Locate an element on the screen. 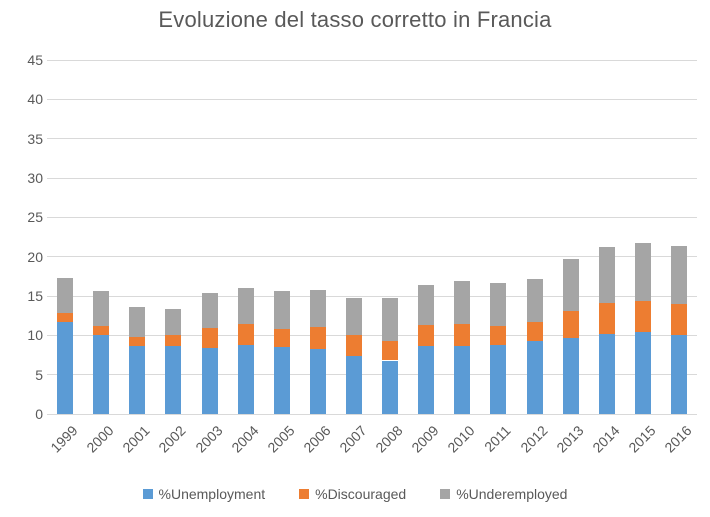  bar-2010-segment-discouraged is located at coordinates (462, 334).